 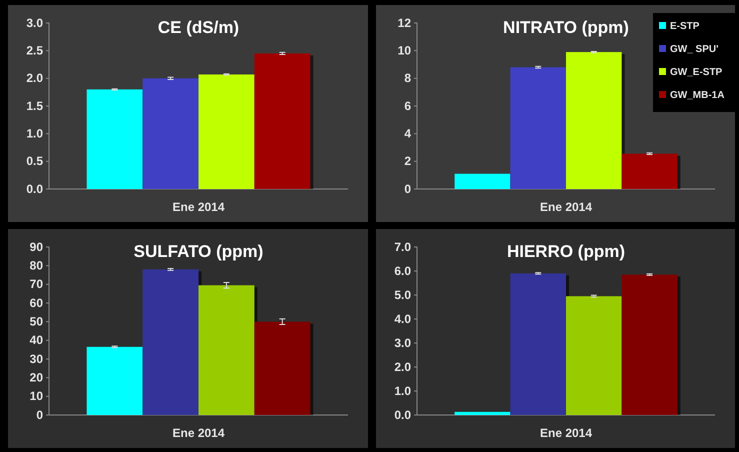 What do you see at coordinates (37, 284) in the screenshot?
I see `y-tick-label: 70` at bounding box center [37, 284].